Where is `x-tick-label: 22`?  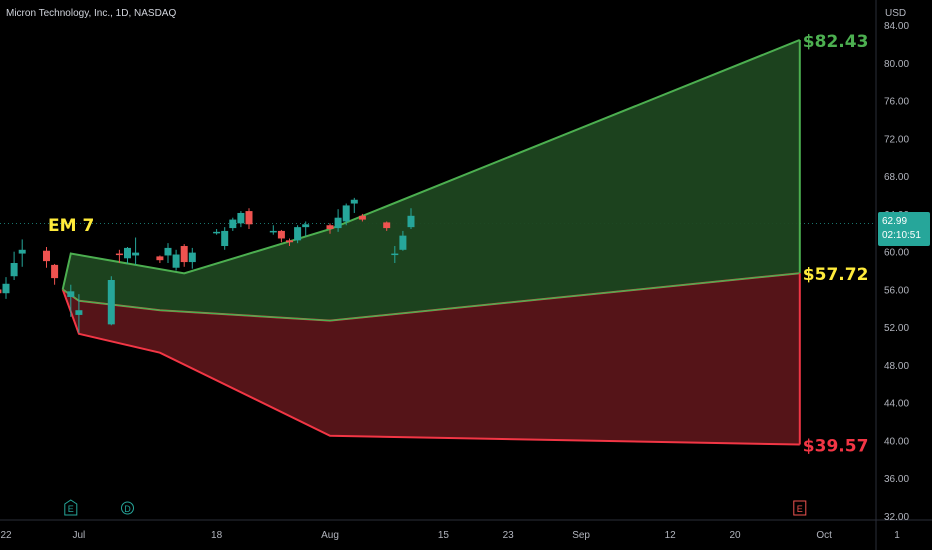
x-tick-label: 22 is located at coordinates (6, 535).